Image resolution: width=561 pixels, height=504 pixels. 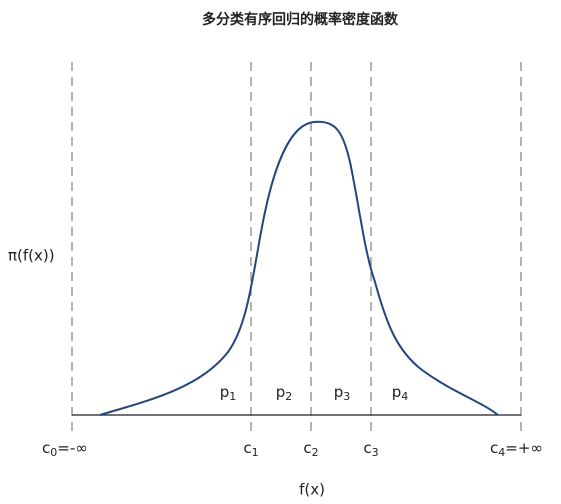 I want to click on region-label: p3, so click(x=342, y=393).